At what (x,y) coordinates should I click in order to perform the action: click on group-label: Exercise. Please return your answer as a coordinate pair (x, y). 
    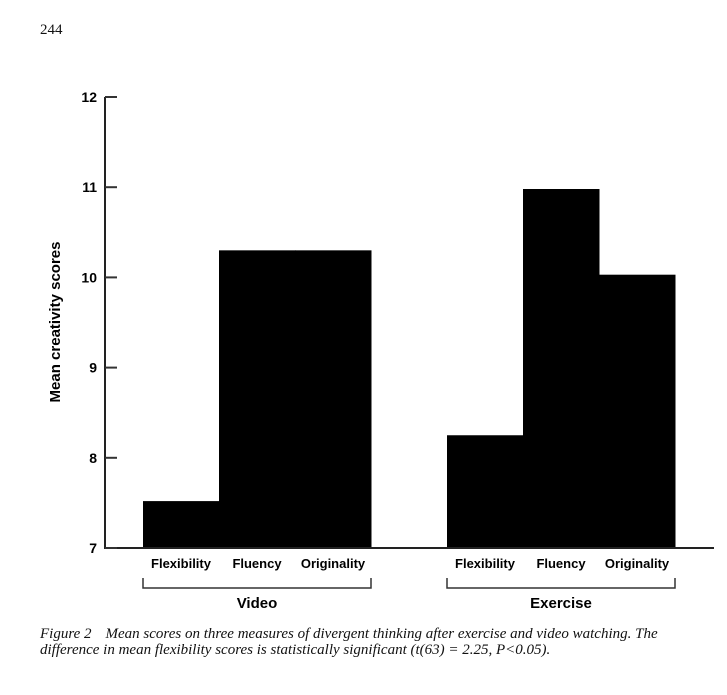
    Looking at the image, I should click on (561, 603).